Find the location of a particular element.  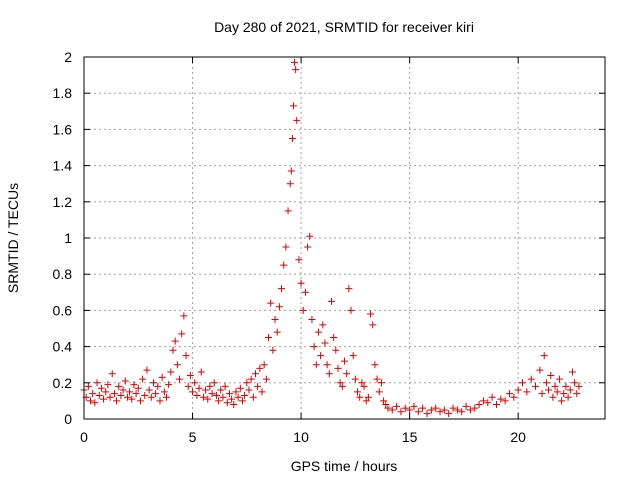

y-tick-label: 0.8 is located at coordinates (63, 274).